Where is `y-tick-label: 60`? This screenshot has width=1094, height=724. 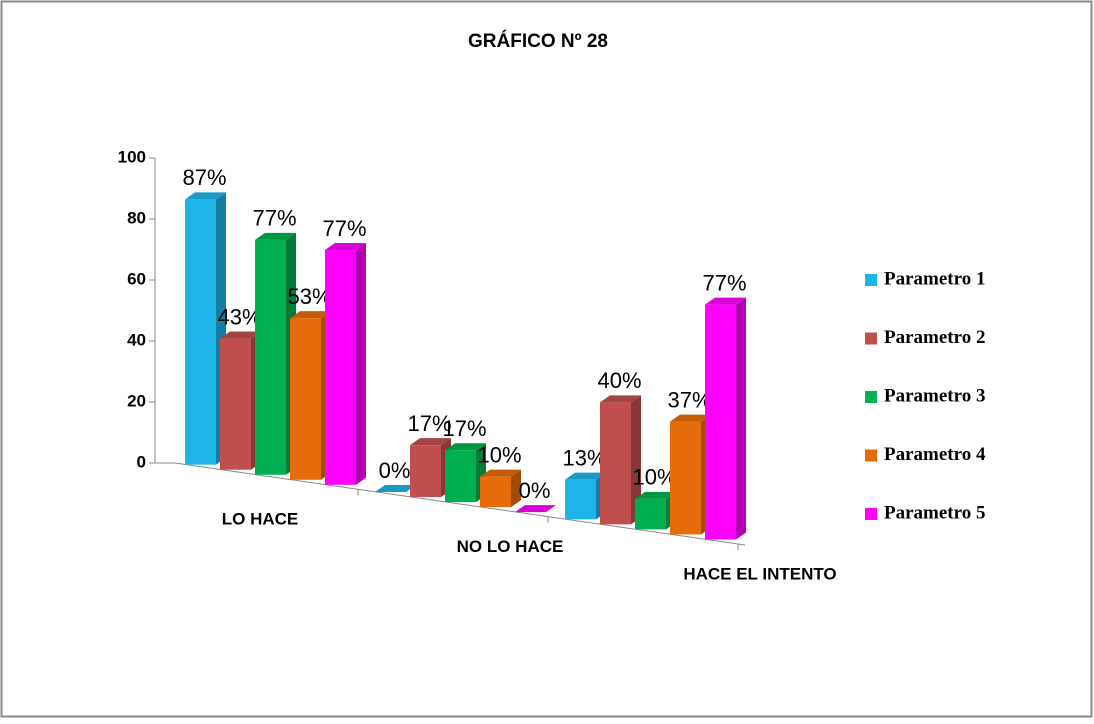
y-tick-label: 60 is located at coordinates (136, 278).